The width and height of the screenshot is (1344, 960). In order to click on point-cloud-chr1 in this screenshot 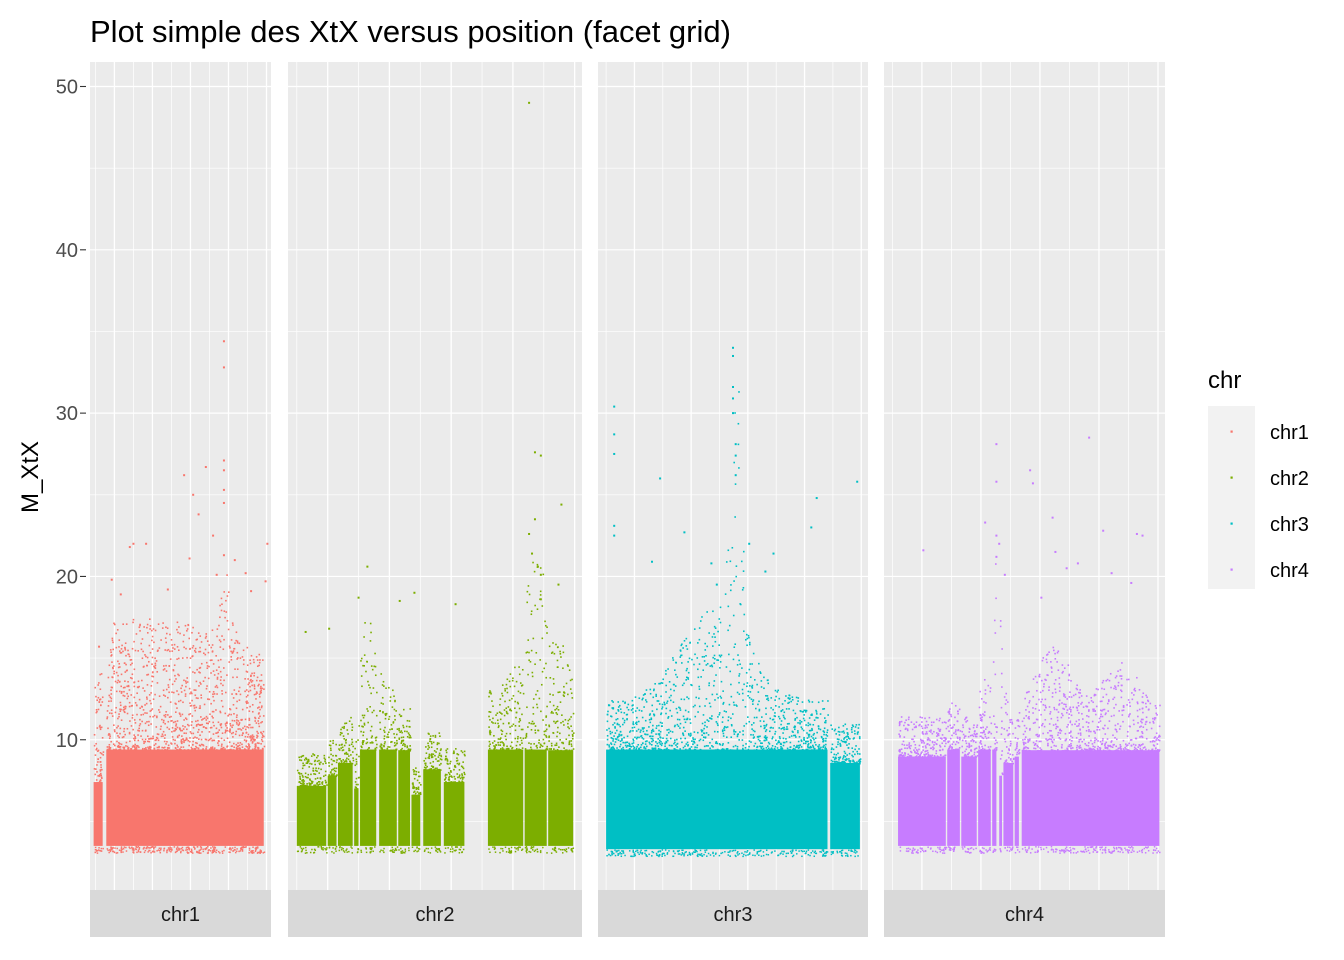, I will do `click(181, 597)`.